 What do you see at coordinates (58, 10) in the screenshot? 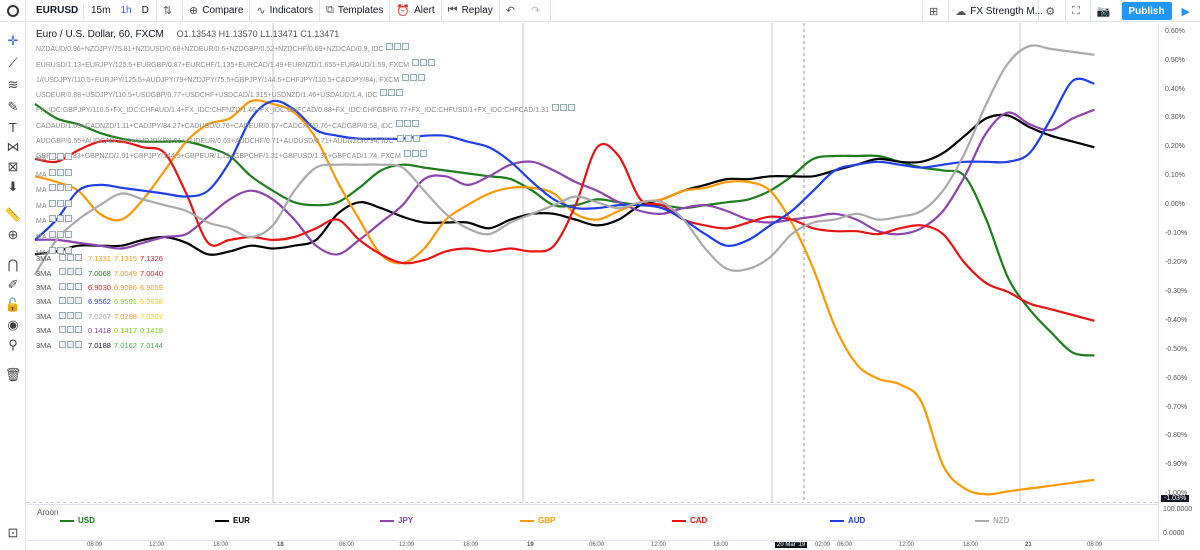
I see `symbol-search: EURUSD` at bounding box center [58, 10].